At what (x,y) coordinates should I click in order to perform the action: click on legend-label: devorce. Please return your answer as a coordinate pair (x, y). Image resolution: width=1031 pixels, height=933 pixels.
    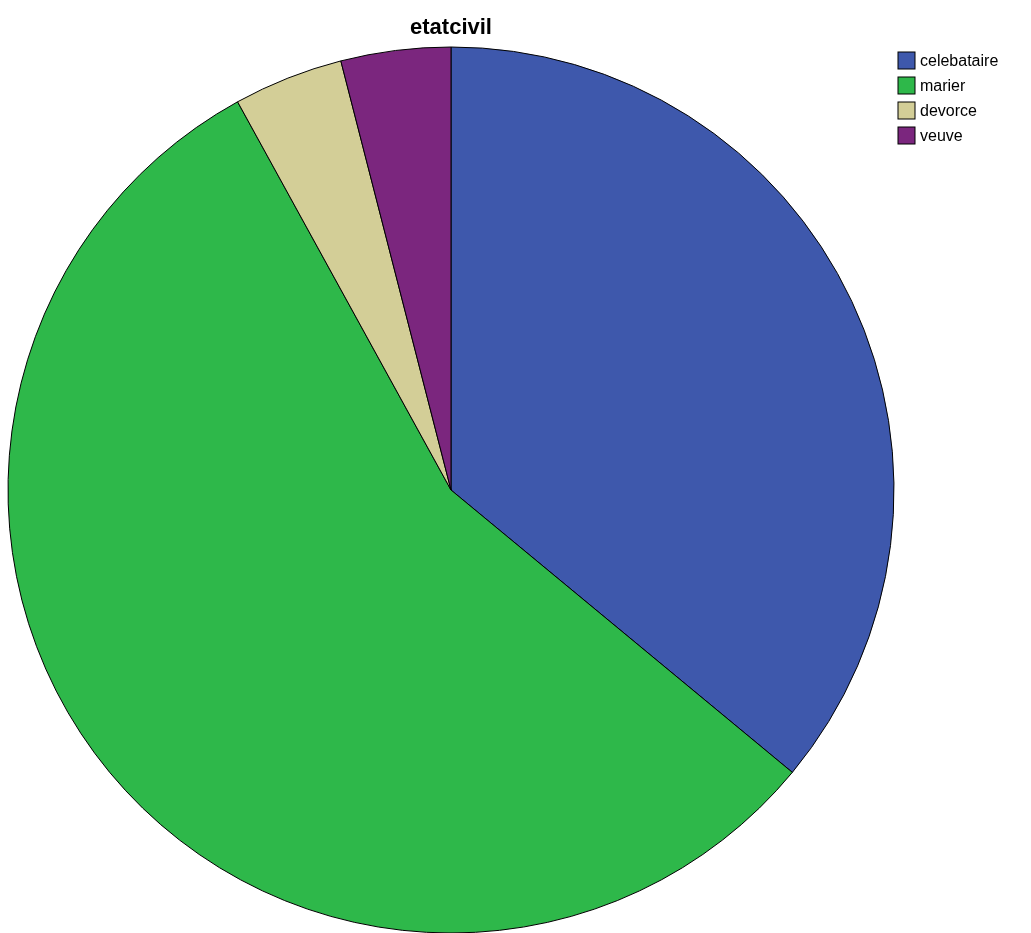
    Looking at the image, I should click on (949, 110).